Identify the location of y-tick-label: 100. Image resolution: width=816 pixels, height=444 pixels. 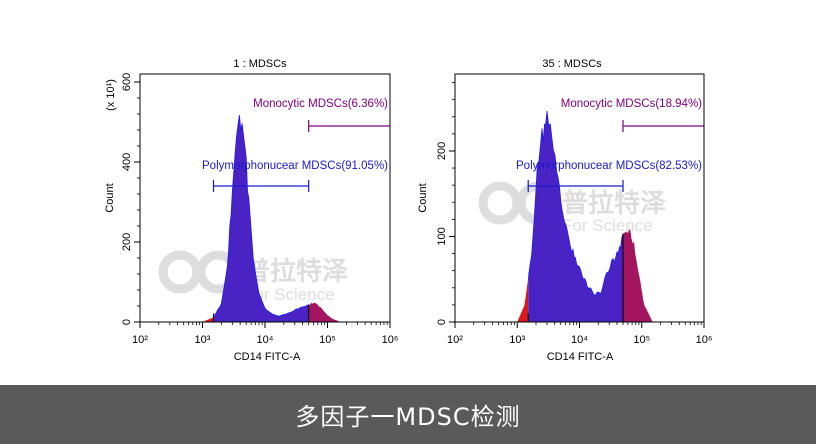
(442, 236).